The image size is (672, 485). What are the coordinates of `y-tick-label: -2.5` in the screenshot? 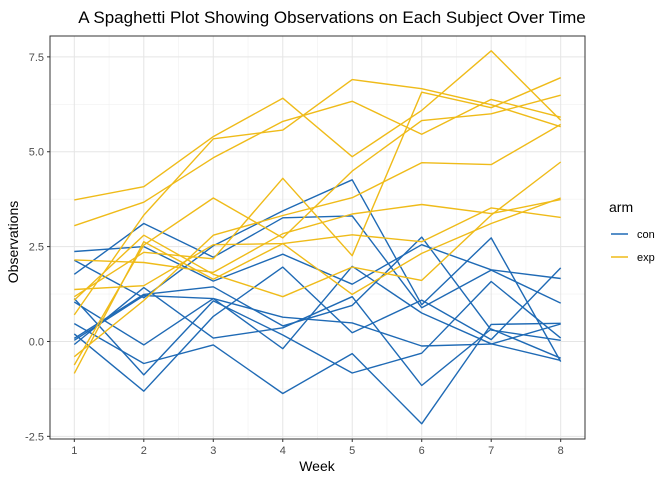 It's located at (34, 437).